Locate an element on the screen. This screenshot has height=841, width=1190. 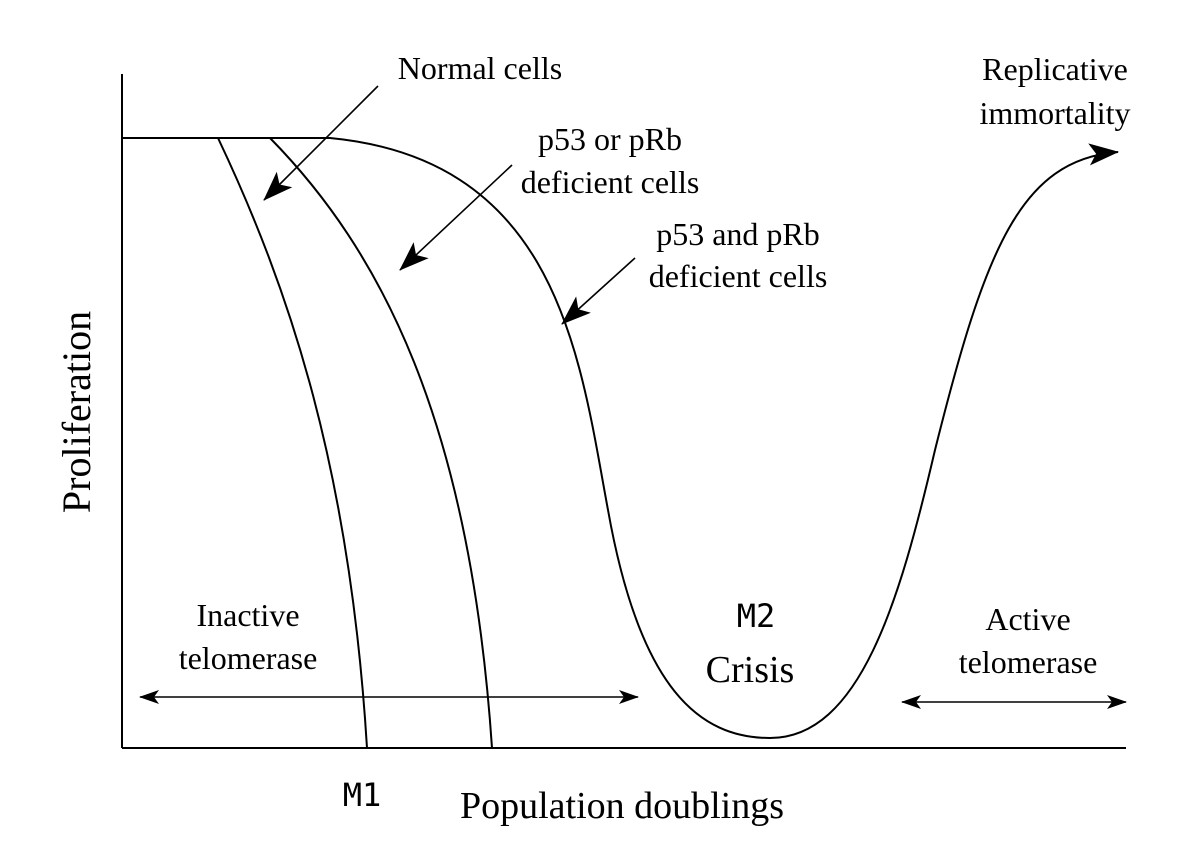
p53-and-prb-label-line2: deficient cells is located at coordinates (738, 276).